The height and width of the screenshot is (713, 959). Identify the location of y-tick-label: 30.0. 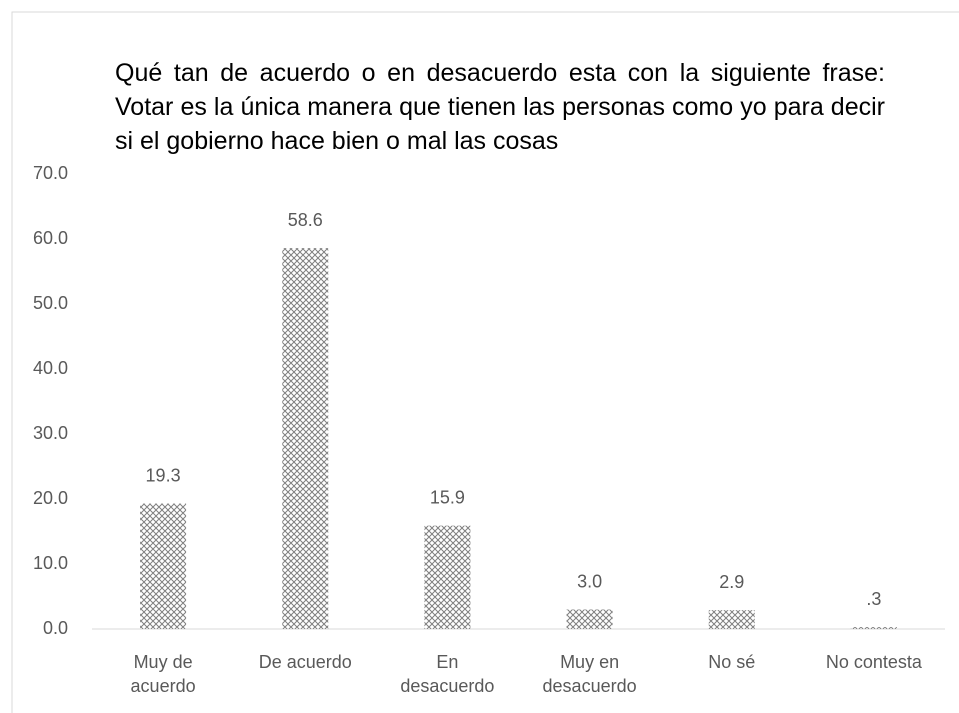
(50, 433).